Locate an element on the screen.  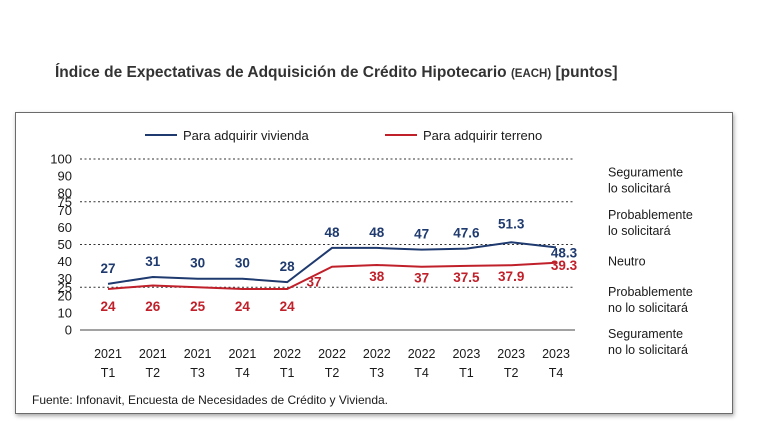
series-line-vivienda is located at coordinates (332, 263).